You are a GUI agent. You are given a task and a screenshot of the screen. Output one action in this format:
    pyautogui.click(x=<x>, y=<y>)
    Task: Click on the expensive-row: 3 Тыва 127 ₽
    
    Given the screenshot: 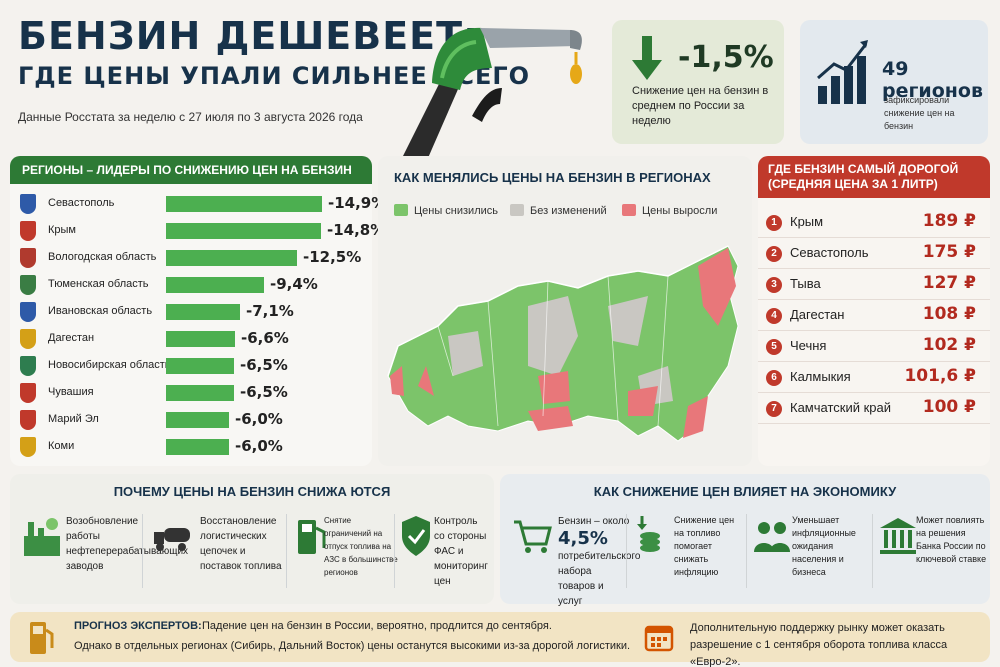 What is the action you would take?
    pyautogui.click(x=874, y=285)
    